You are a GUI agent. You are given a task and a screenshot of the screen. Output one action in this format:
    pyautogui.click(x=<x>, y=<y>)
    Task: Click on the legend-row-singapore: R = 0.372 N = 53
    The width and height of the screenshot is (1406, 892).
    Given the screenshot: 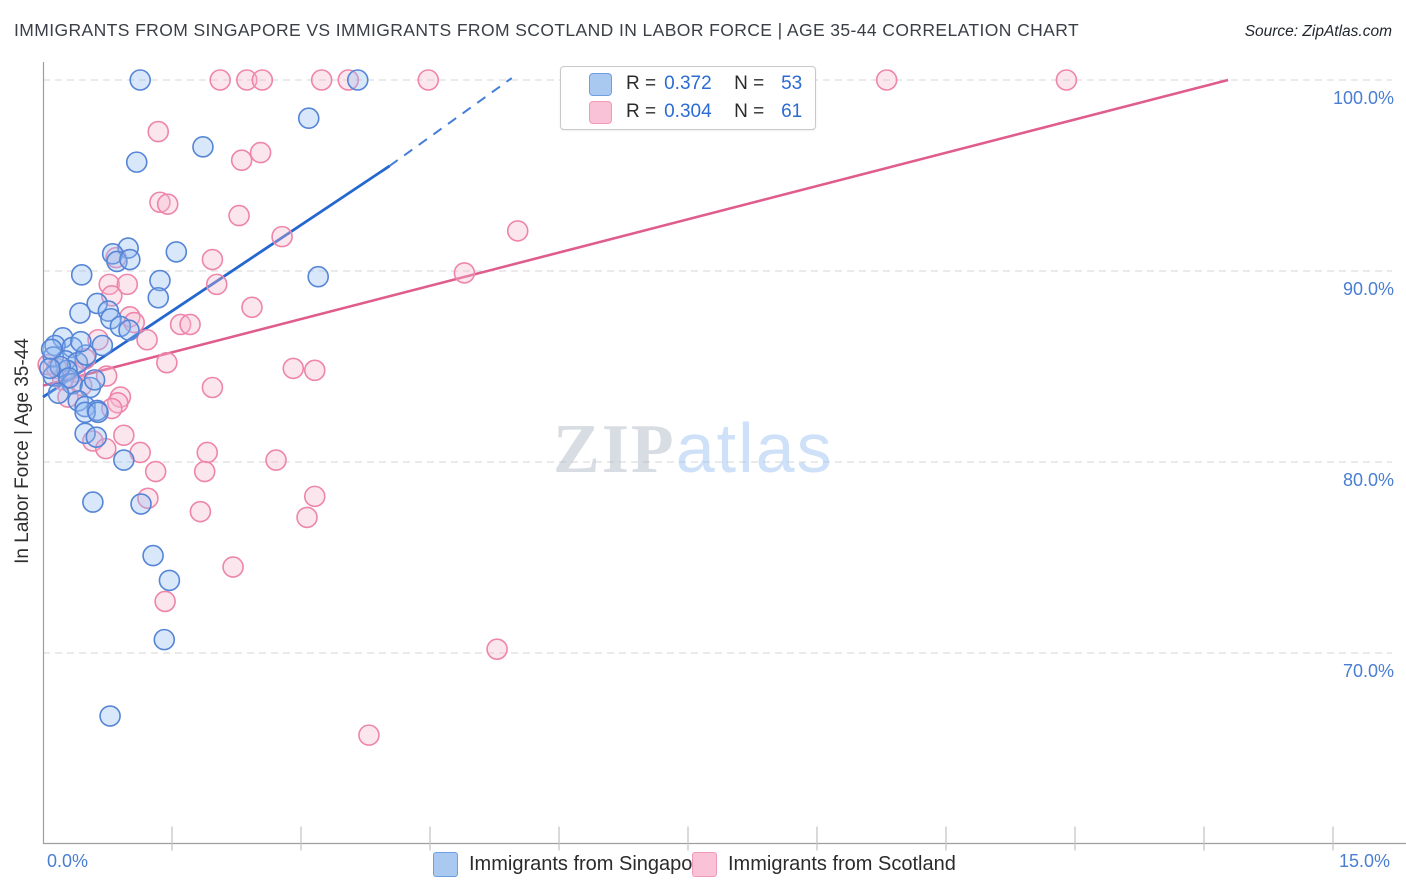 What is the action you would take?
    pyautogui.click(x=702, y=84)
    